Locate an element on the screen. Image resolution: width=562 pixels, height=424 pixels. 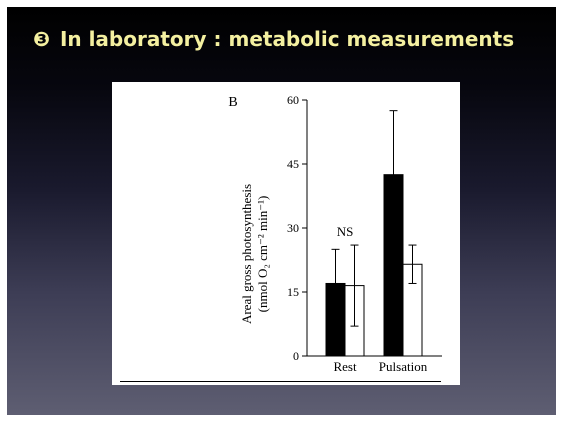
baseline-rule is located at coordinates (280, 381).